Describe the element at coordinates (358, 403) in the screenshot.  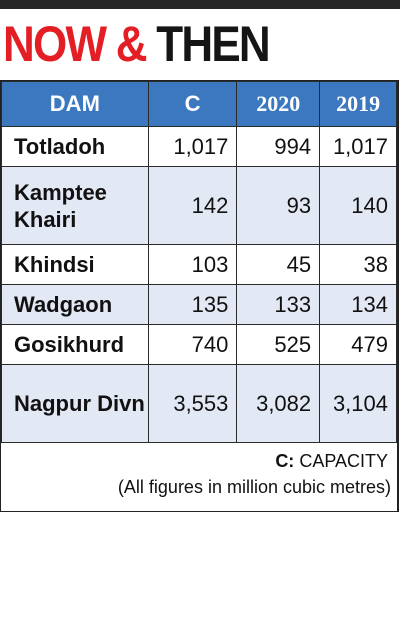
I see `value-2019: 3,104` at that location.